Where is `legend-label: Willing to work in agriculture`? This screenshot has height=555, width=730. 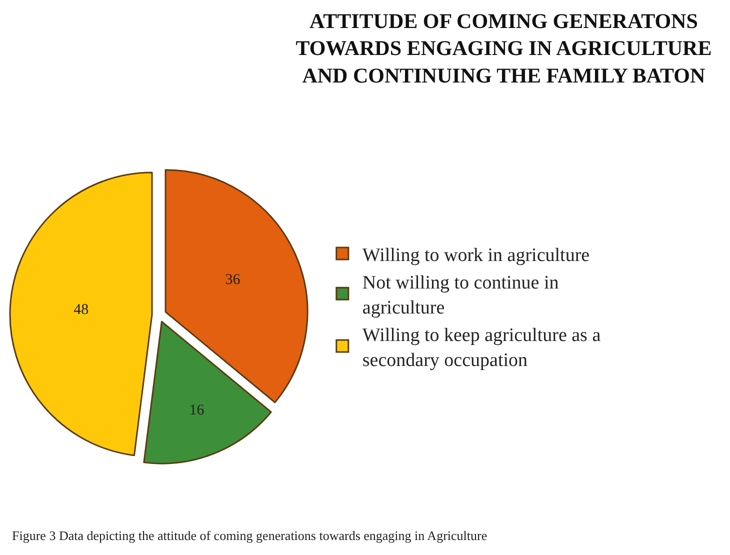
legend-label: Willing to work in agriculture is located at coordinates (476, 255).